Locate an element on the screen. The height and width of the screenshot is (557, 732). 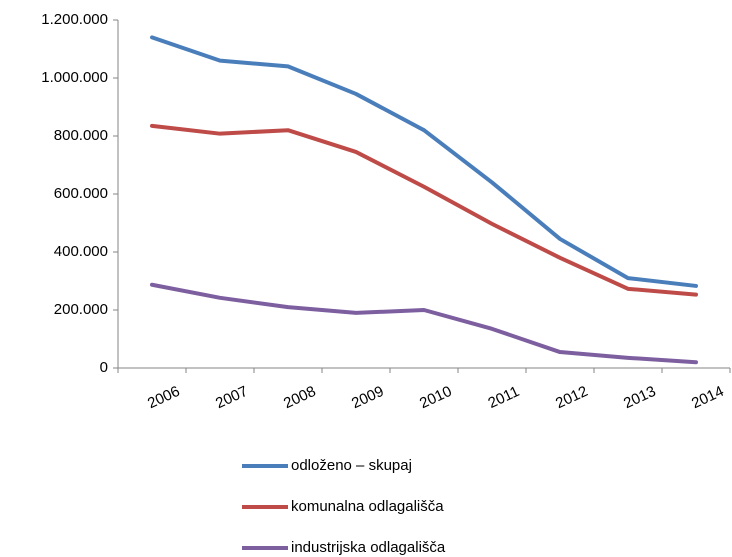
y-tick-label: 400.000 is located at coordinates (81, 251).